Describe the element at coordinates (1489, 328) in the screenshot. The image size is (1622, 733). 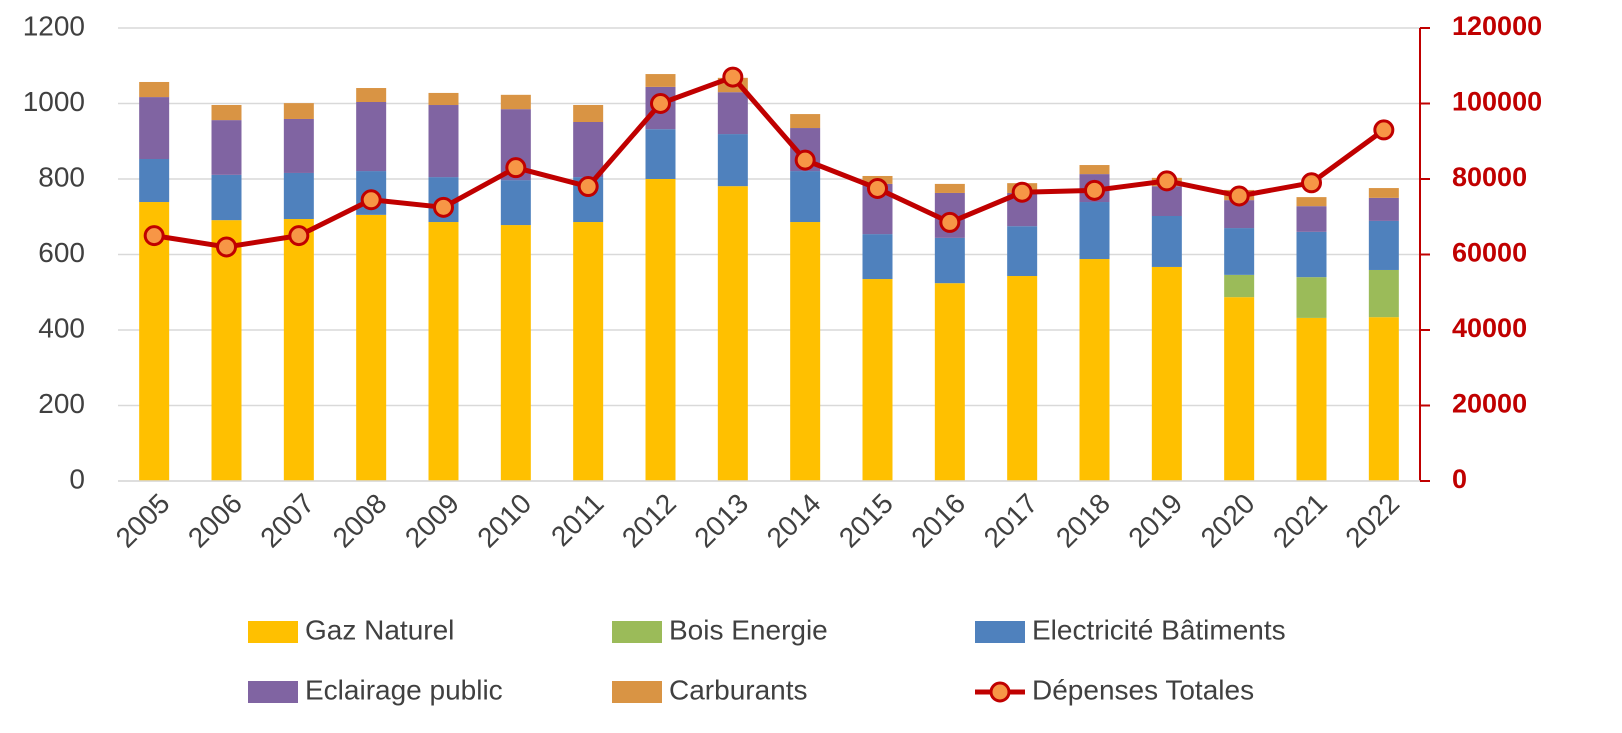
I see `y2-tick-label: 40000` at that location.